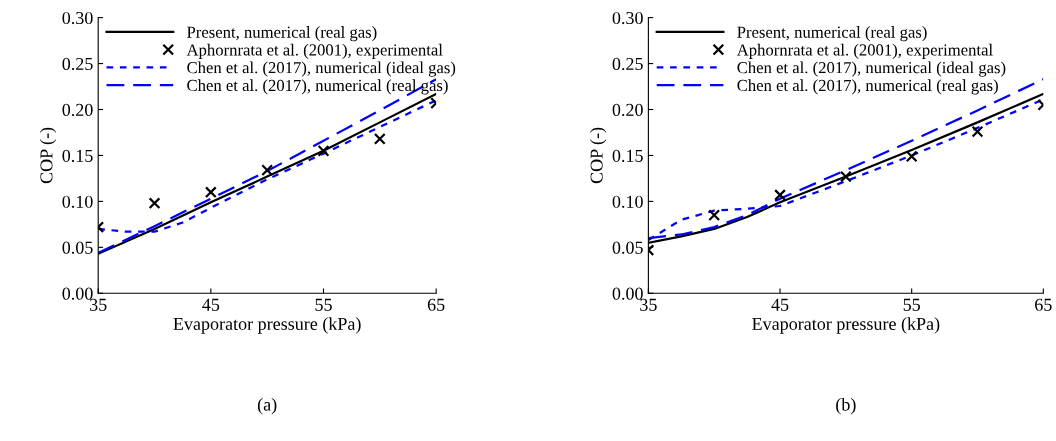 This screenshot has width=1056, height=441. What do you see at coordinates (846, 406) in the screenshot?
I see `text: (b)` at bounding box center [846, 406].